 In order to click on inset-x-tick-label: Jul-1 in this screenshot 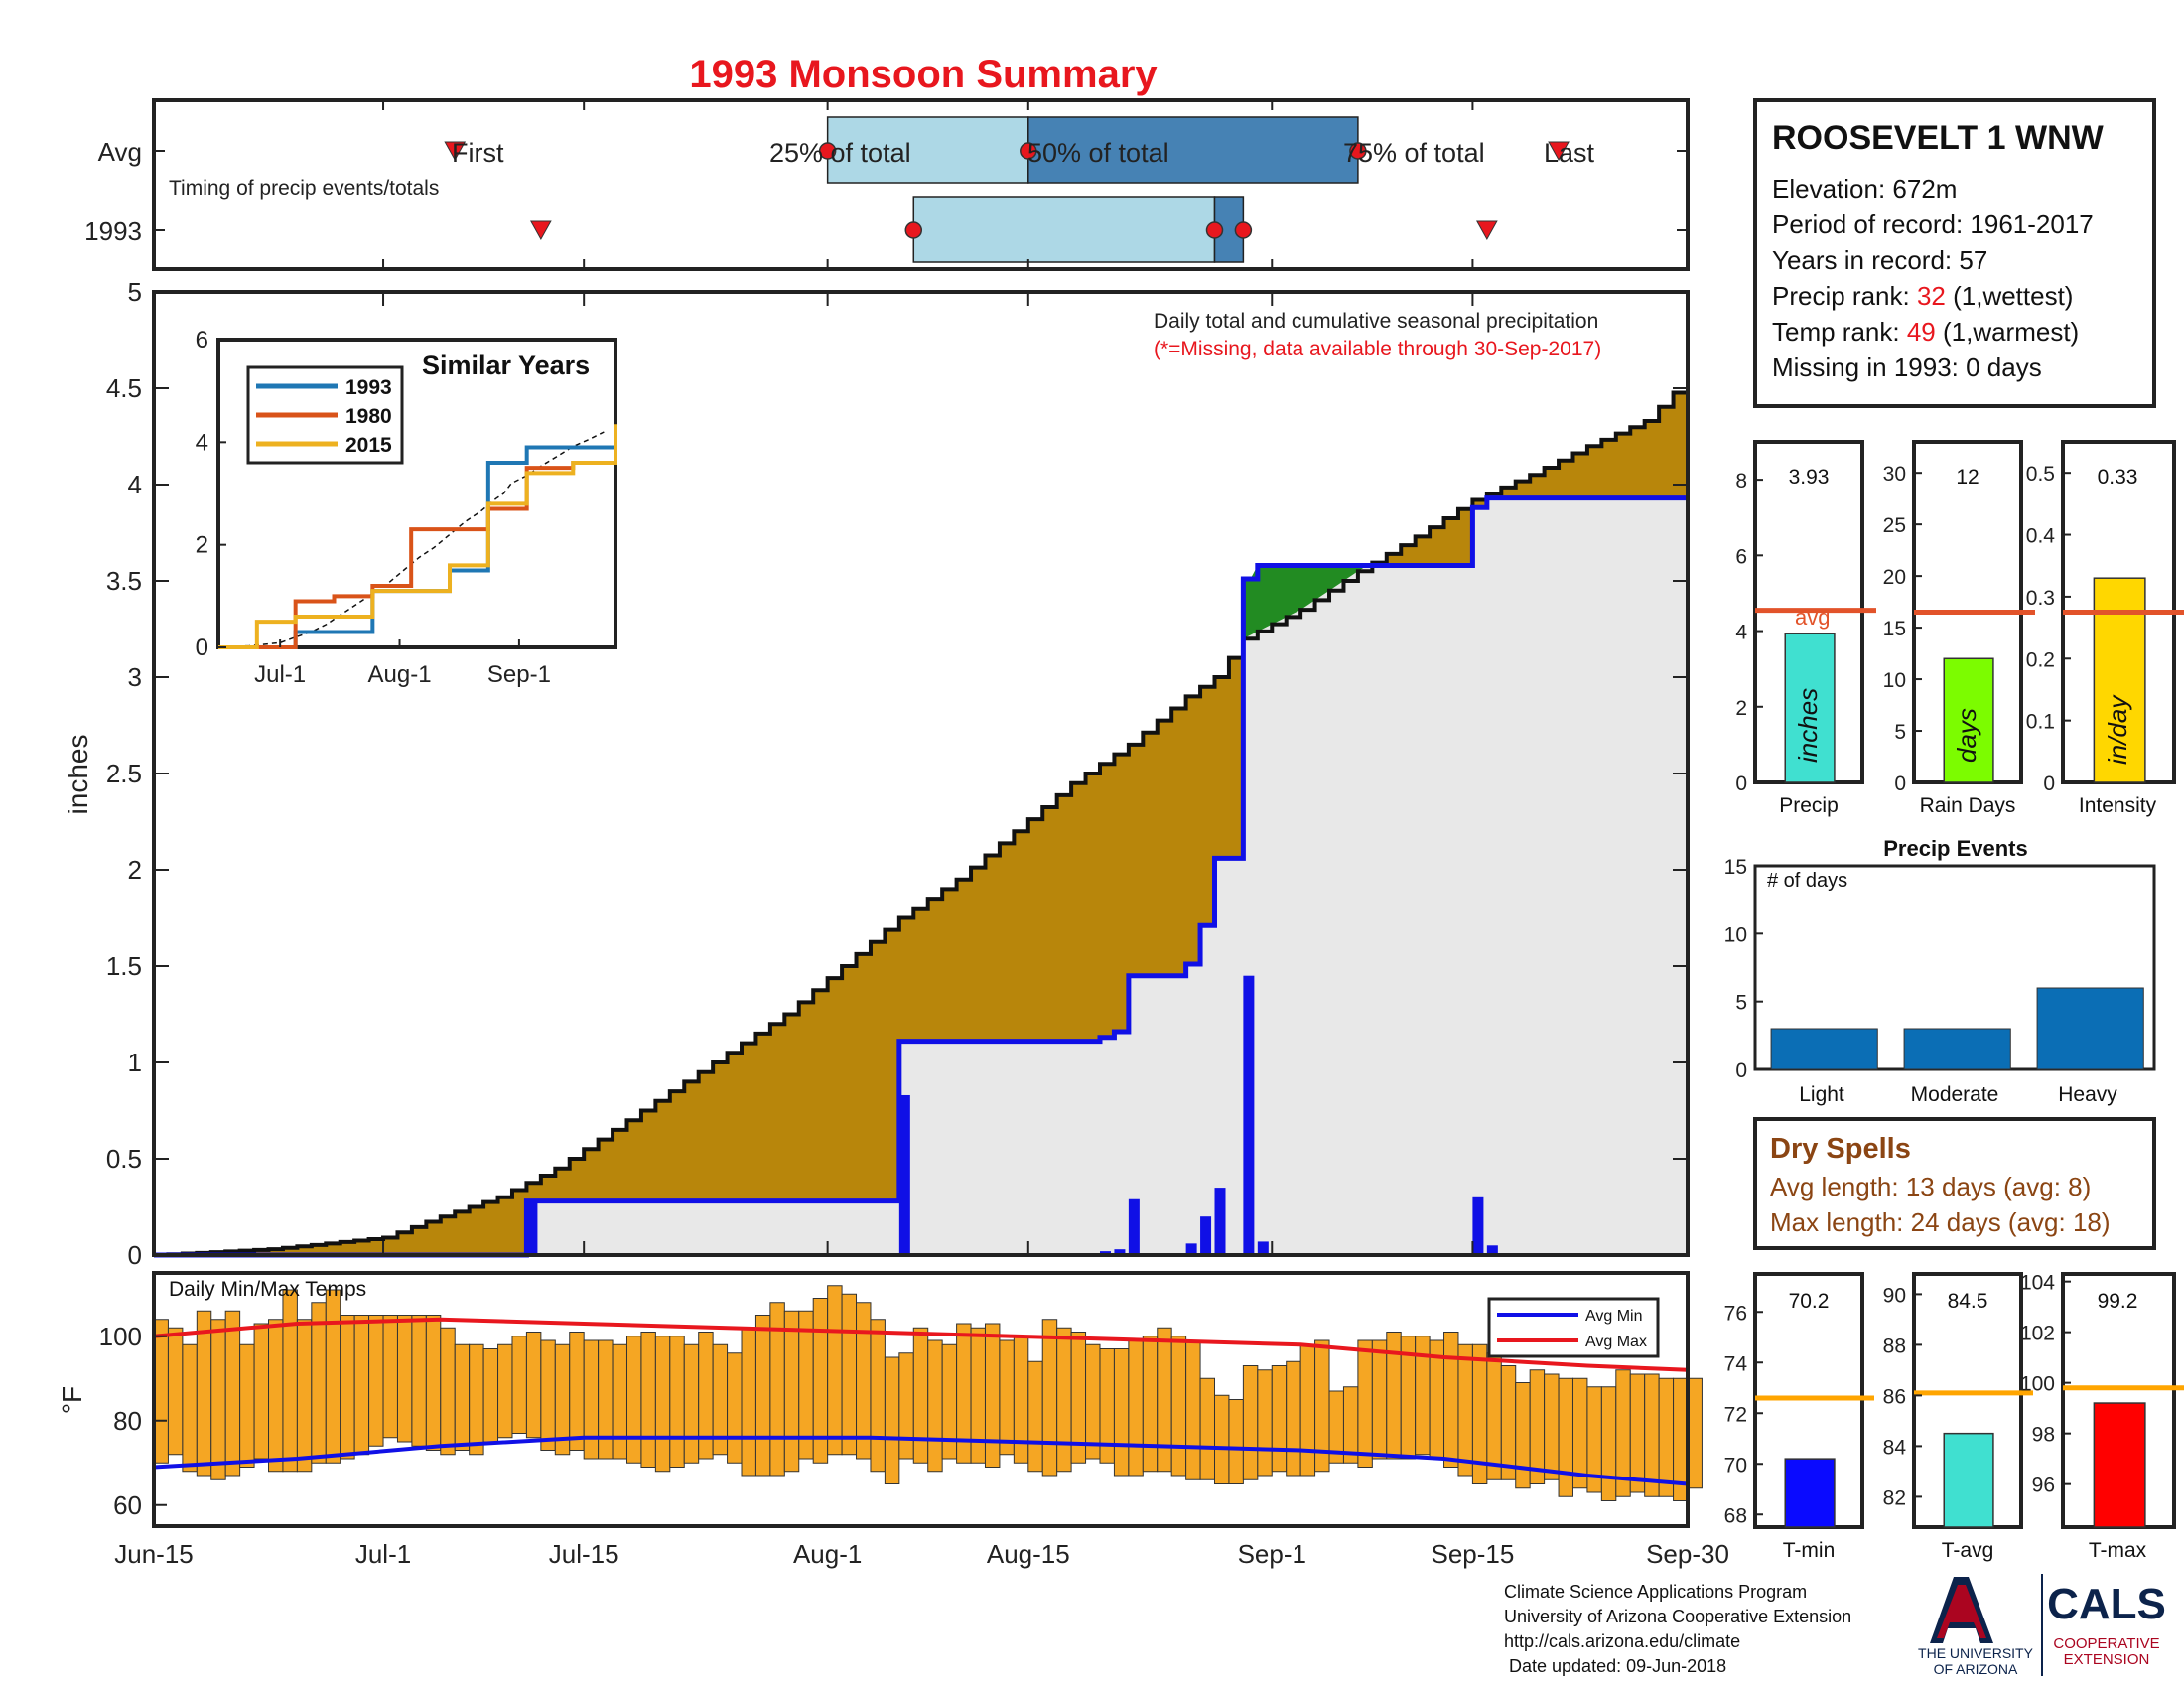, I will do `click(280, 674)`.